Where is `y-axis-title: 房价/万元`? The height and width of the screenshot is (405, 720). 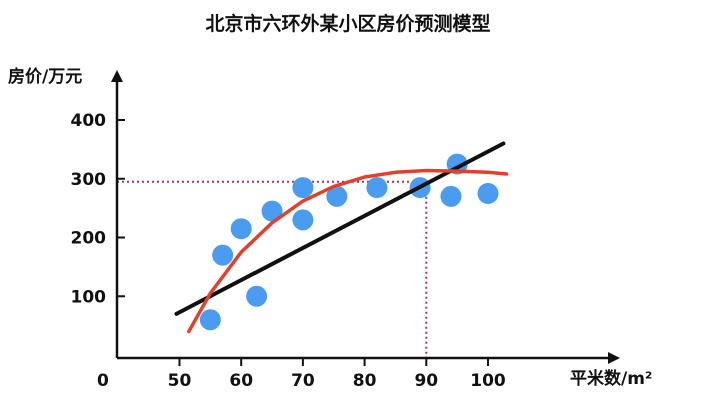 y-axis-title: 房价/万元 is located at coordinates (45, 76).